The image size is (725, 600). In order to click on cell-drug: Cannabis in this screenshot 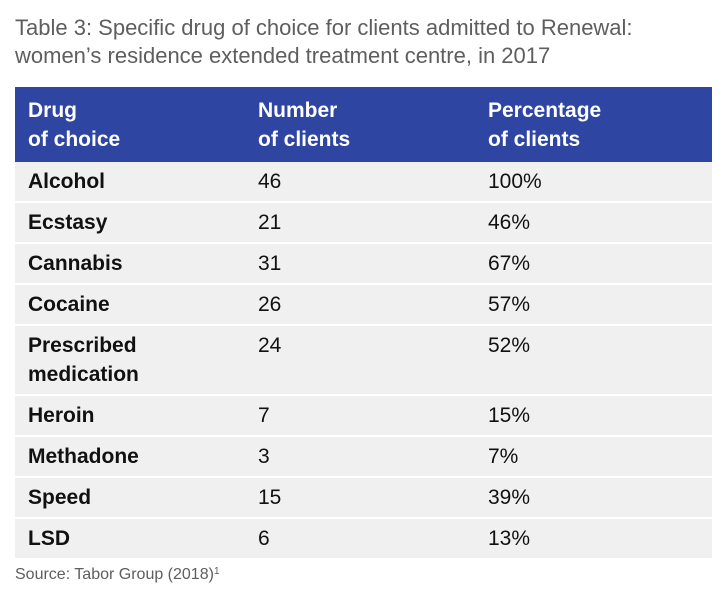, I will do `click(130, 263)`.